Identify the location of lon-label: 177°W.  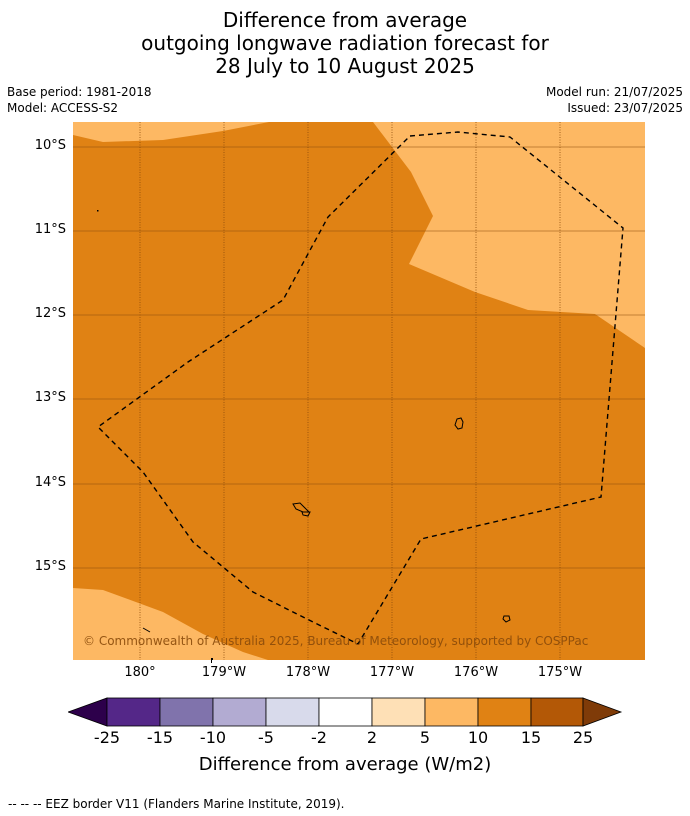
(392, 672).